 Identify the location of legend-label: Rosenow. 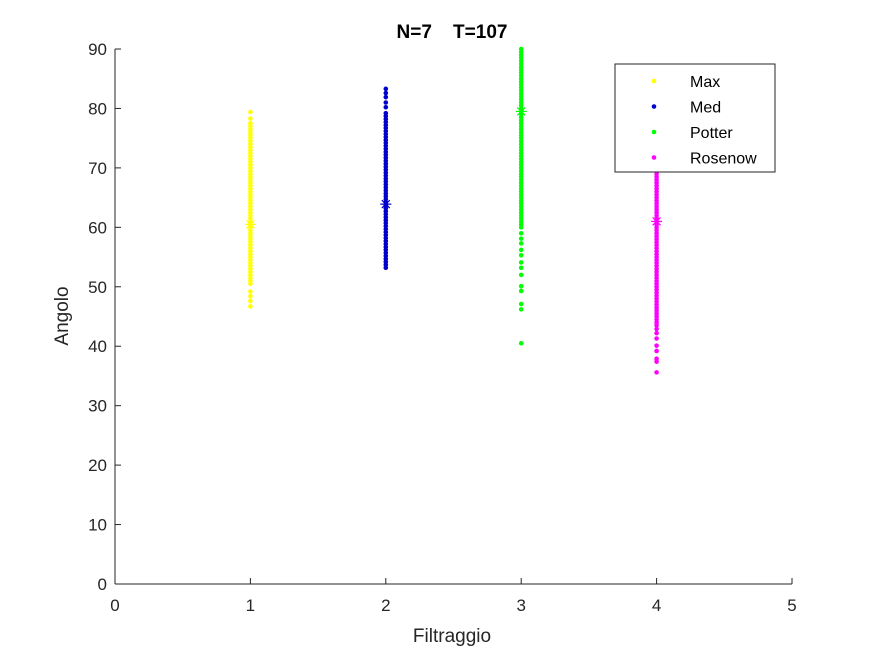
(723, 159).